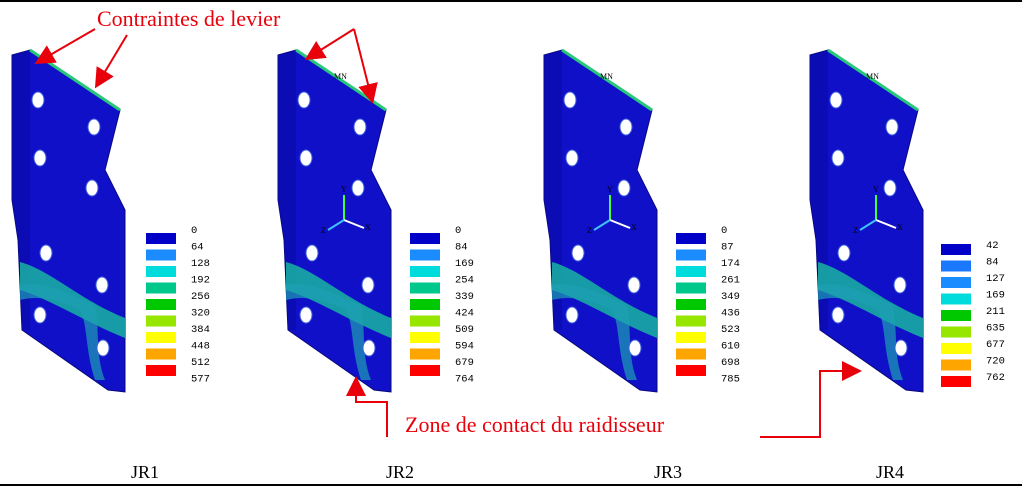  What do you see at coordinates (606, 76) in the screenshot?
I see `min-marker: MN` at bounding box center [606, 76].